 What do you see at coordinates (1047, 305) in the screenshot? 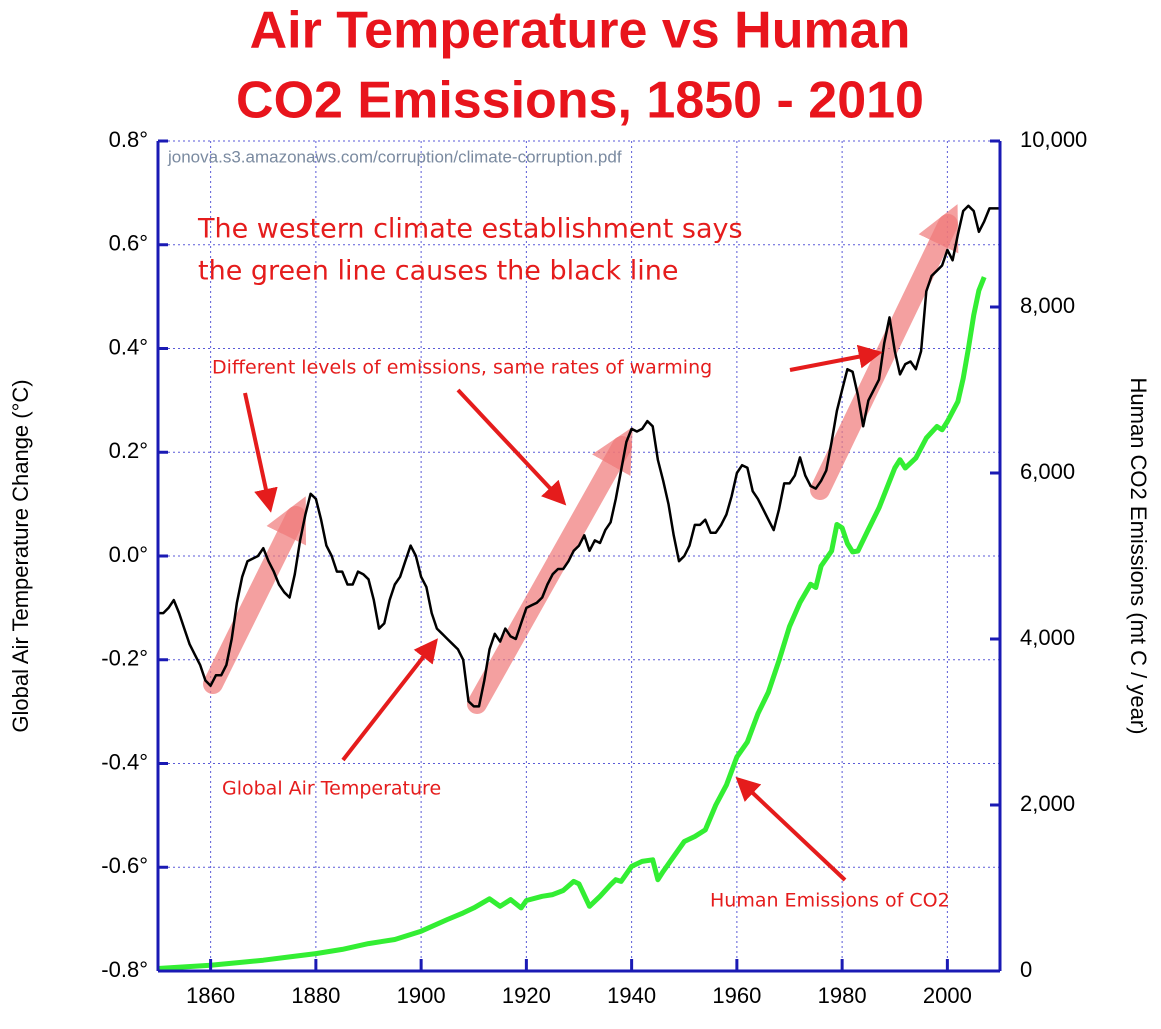
I see `y2-tick-label: 8,000` at bounding box center [1047, 305].